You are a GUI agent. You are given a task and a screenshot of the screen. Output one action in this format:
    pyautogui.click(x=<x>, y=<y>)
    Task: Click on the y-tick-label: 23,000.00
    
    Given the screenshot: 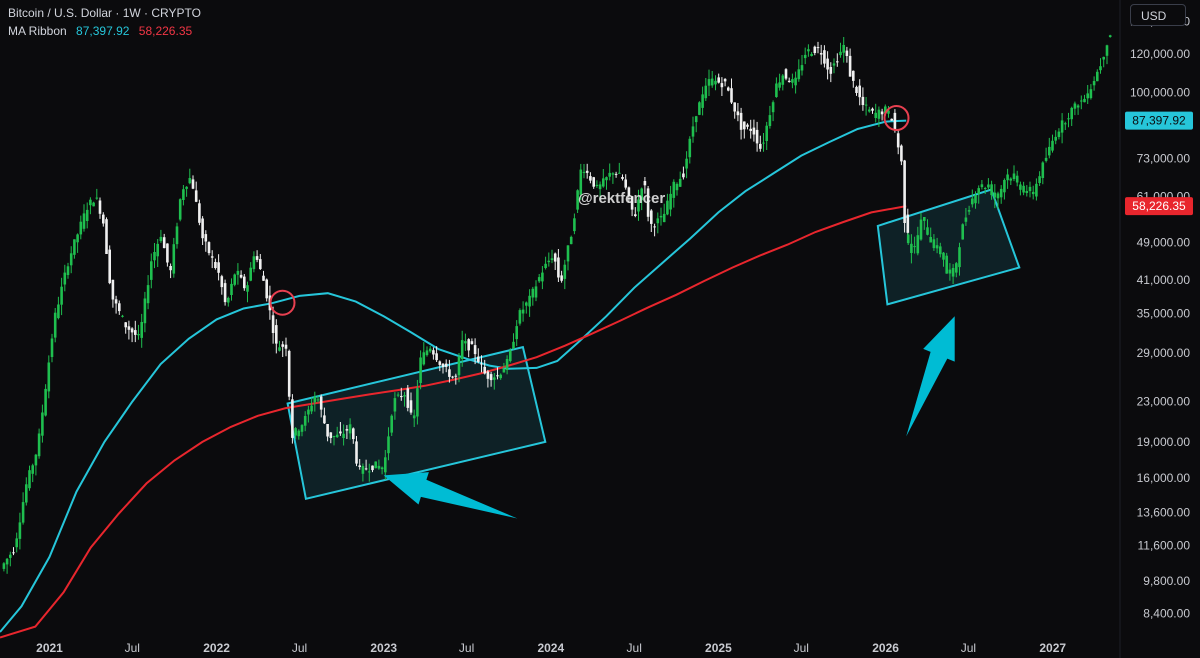 What is the action you would take?
    pyautogui.click(x=1164, y=402)
    